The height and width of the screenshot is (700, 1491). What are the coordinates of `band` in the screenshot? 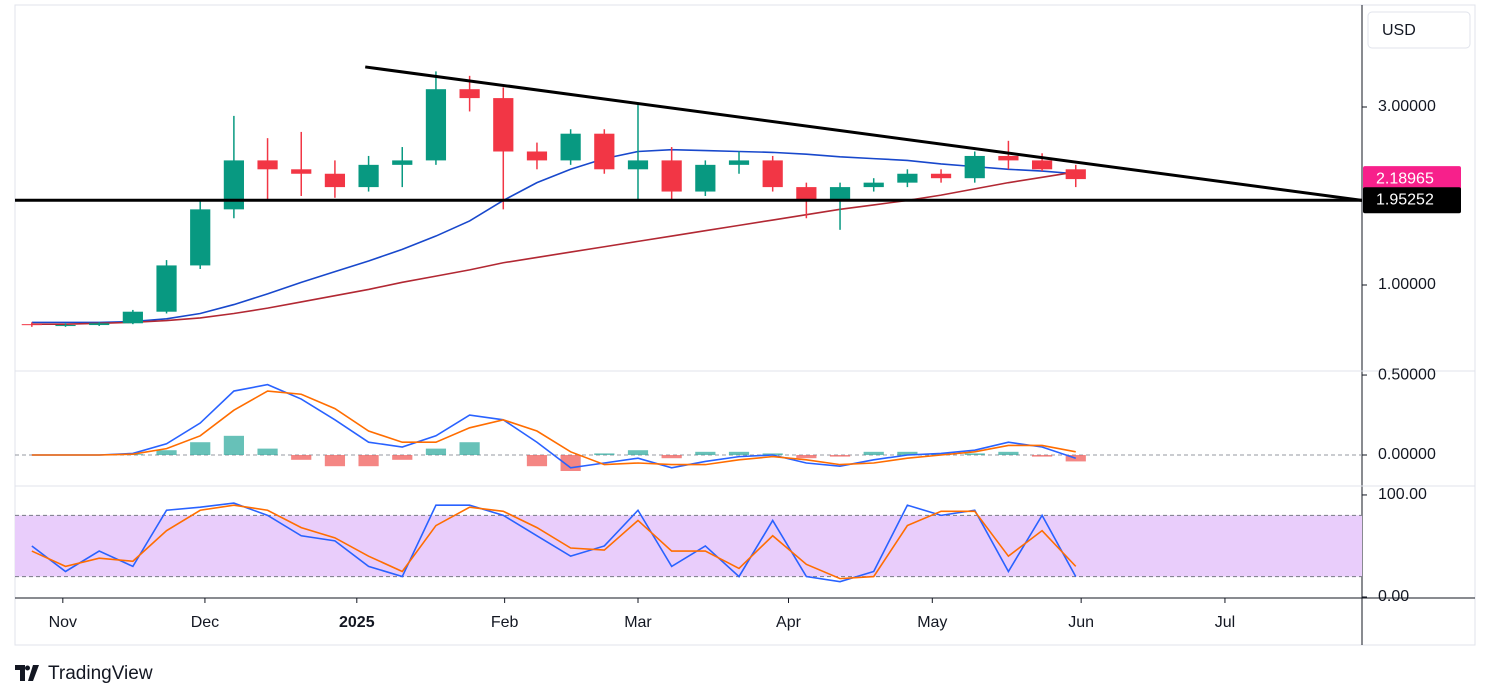 It's located at (688, 546).